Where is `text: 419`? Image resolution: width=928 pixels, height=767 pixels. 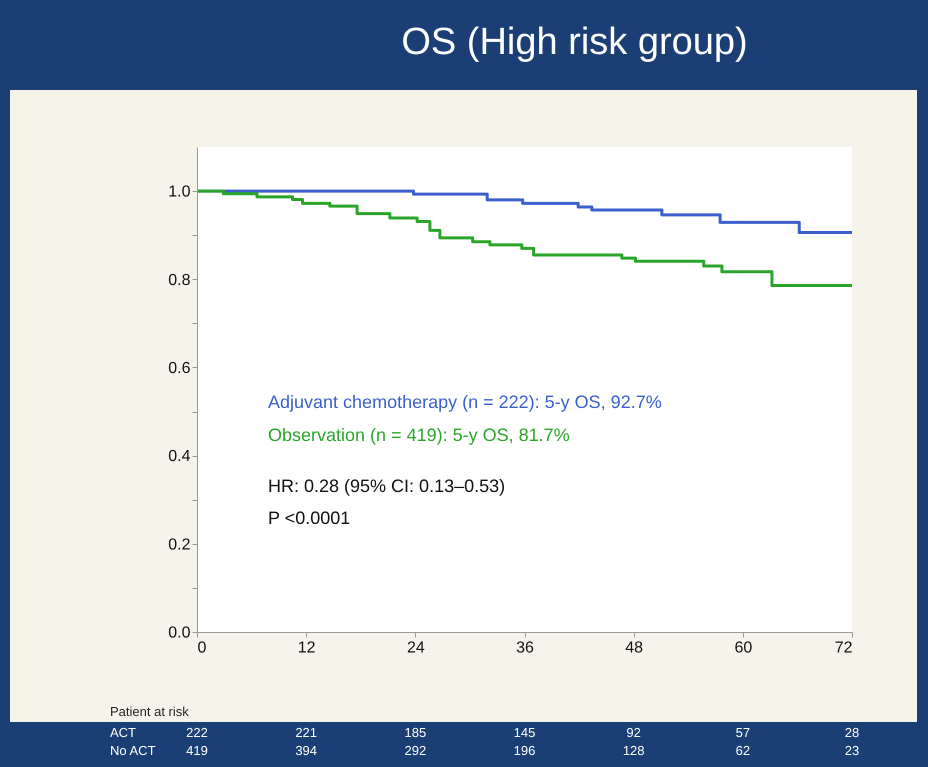 text: 419 is located at coordinates (197, 750).